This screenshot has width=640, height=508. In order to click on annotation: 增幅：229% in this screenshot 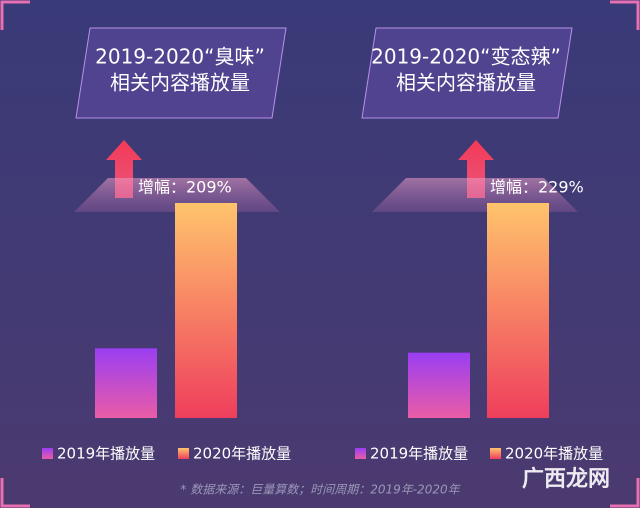, I will do `click(537, 187)`.